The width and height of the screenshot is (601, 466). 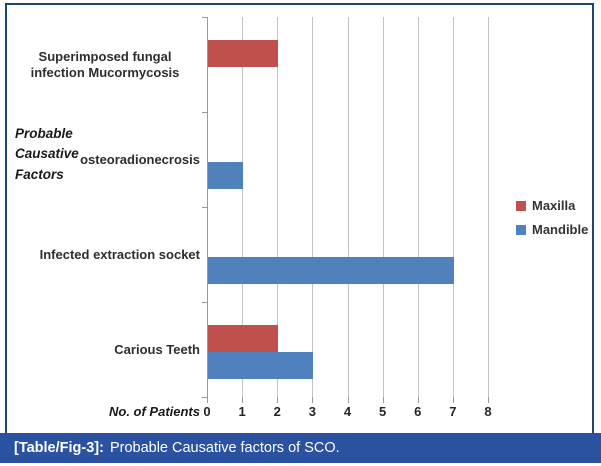 What do you see at coordinates (224, 448) in the screenshot?
I see `caption-text: Probable Causative factors of SCO.` at bounding box center [224, 448].